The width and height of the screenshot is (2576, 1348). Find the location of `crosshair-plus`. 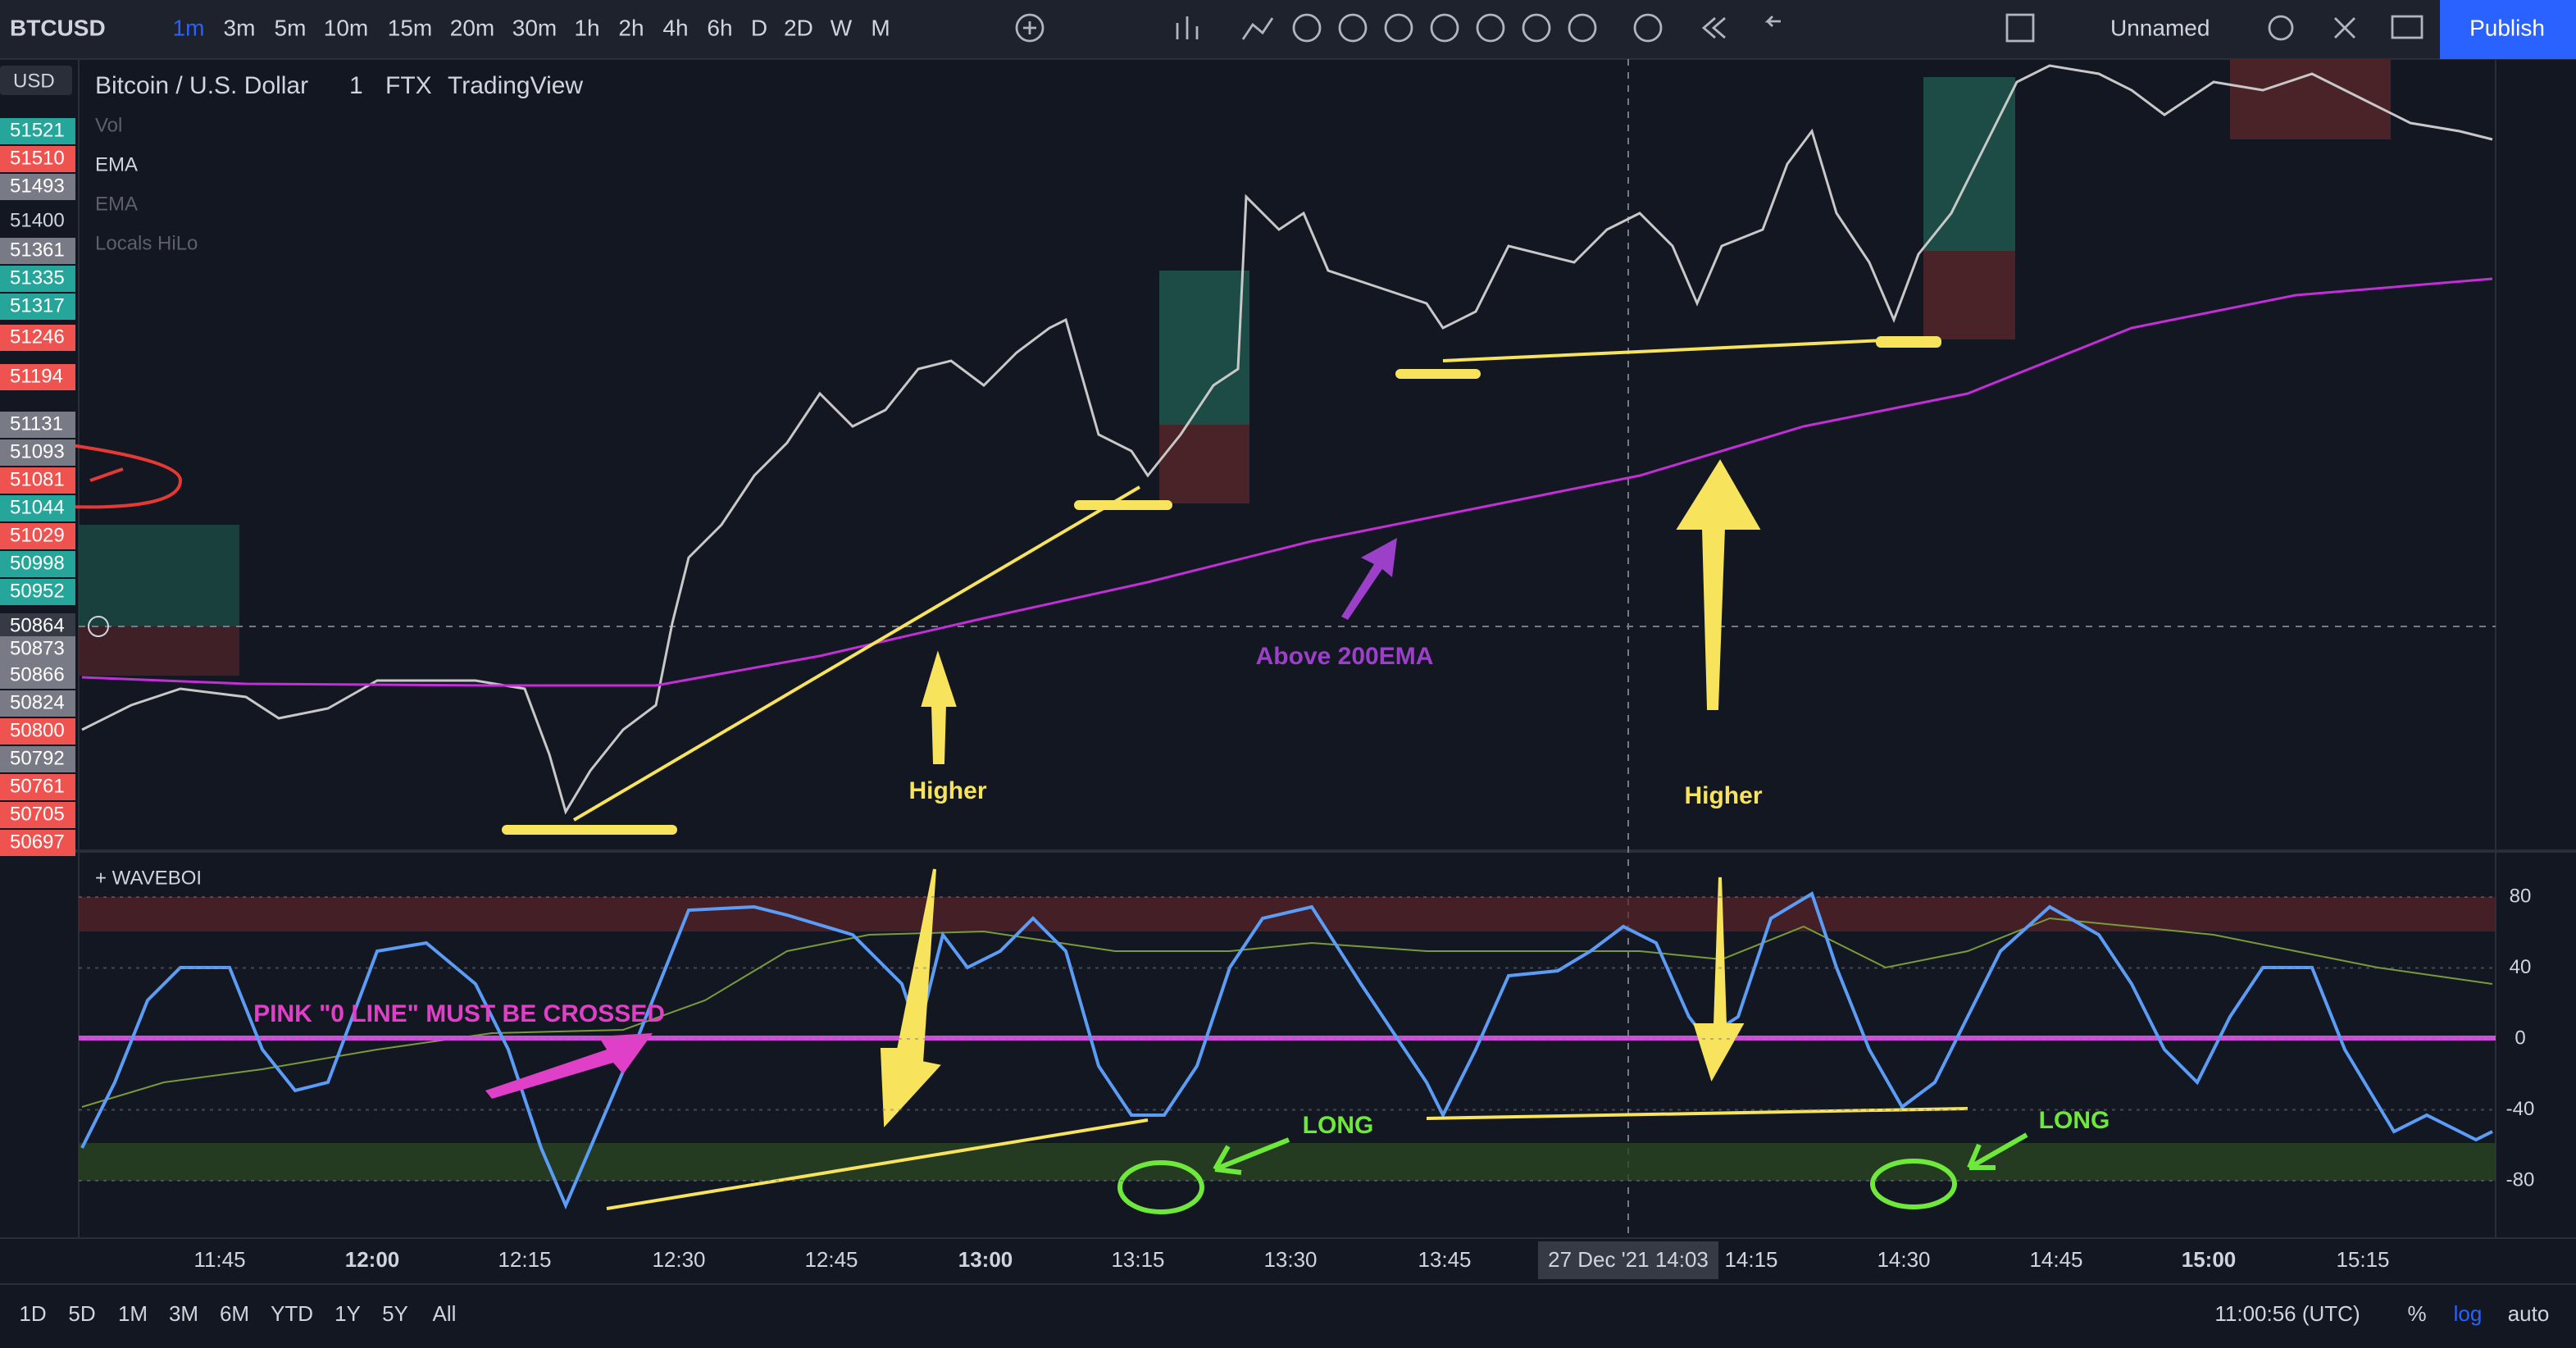

crosshair-plus is located at coordinates (98, 626).